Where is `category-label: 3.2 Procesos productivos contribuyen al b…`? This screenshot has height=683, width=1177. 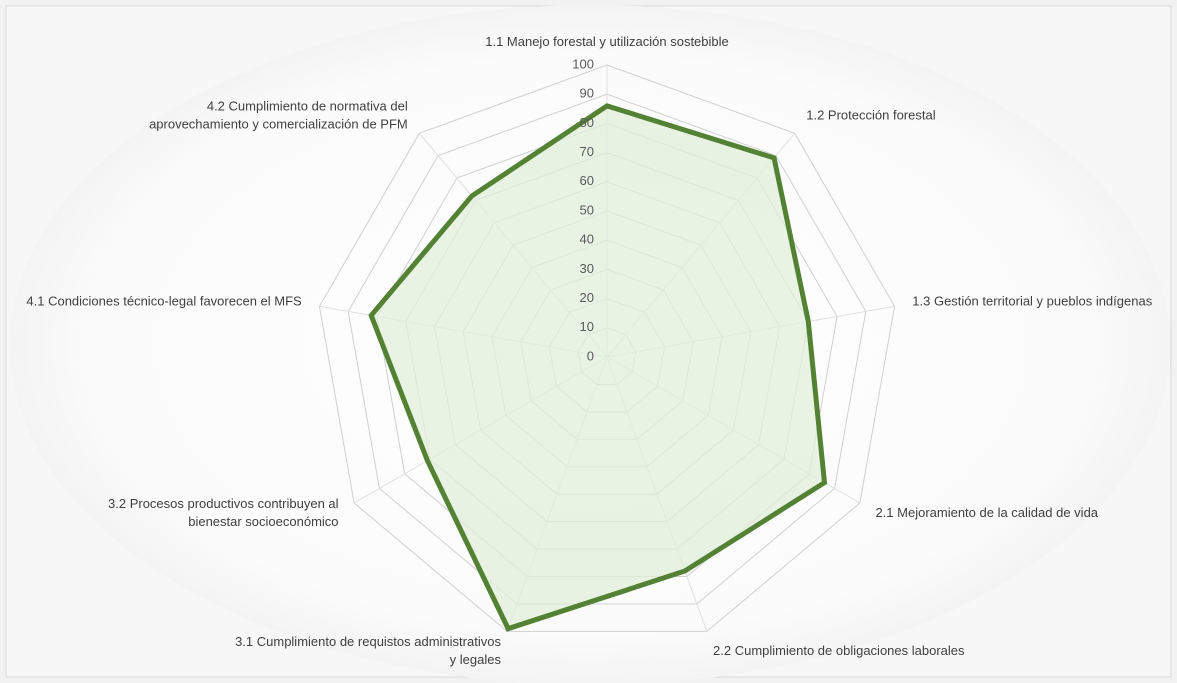
category-label: 3.2 Procesos productivos contribuyen al b… is located at coordinates (223, 512).